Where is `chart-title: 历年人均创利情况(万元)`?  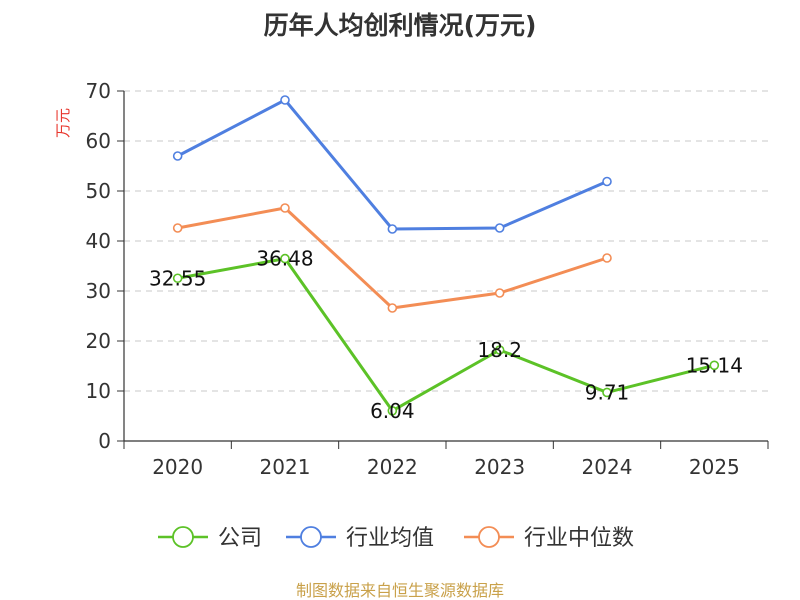 chart-title: 历年人均创利情况(万元) is located at coordinates (400, 25).